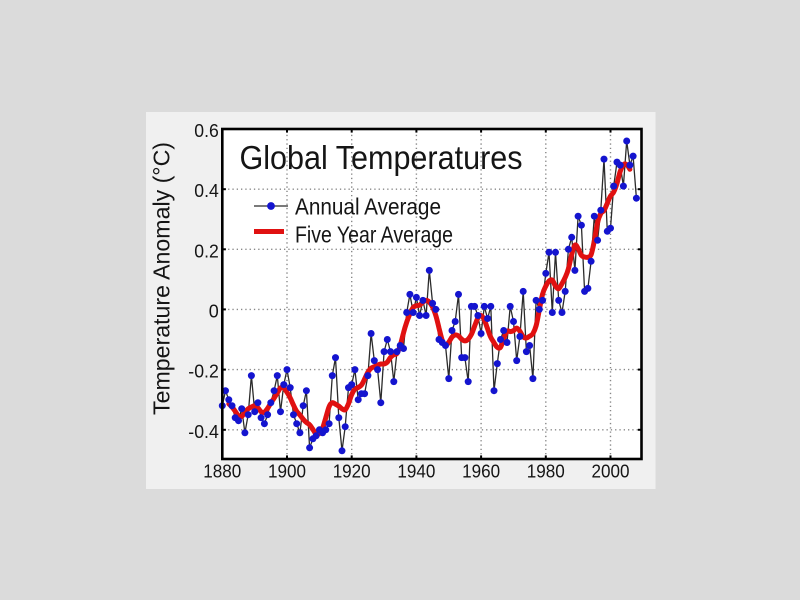 Image resolution: width=800 pixels, height=600 pixels. Describe the element at coordinates (416, 472) in the screenshot. I see `svg-text: 1940` at that location.